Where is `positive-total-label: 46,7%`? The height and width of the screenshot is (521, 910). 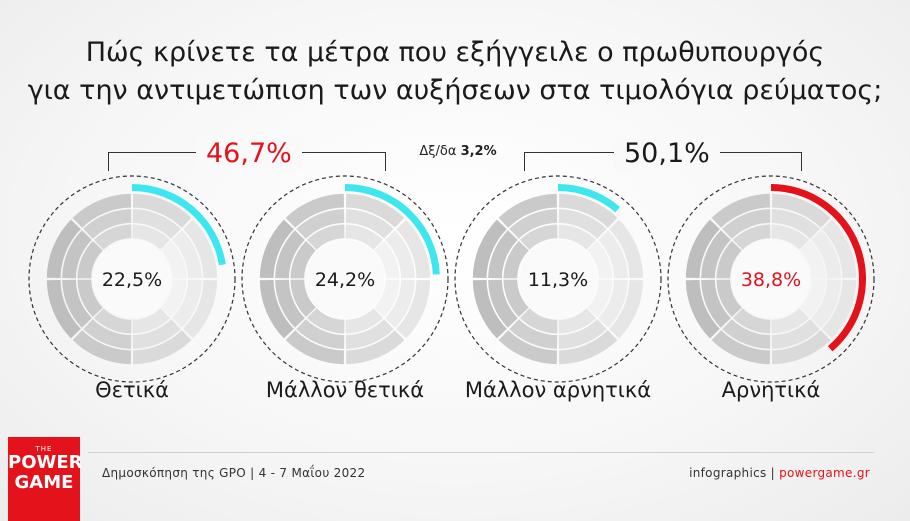 positive-total-label: 46,7% is located at coordinates (249, 154).